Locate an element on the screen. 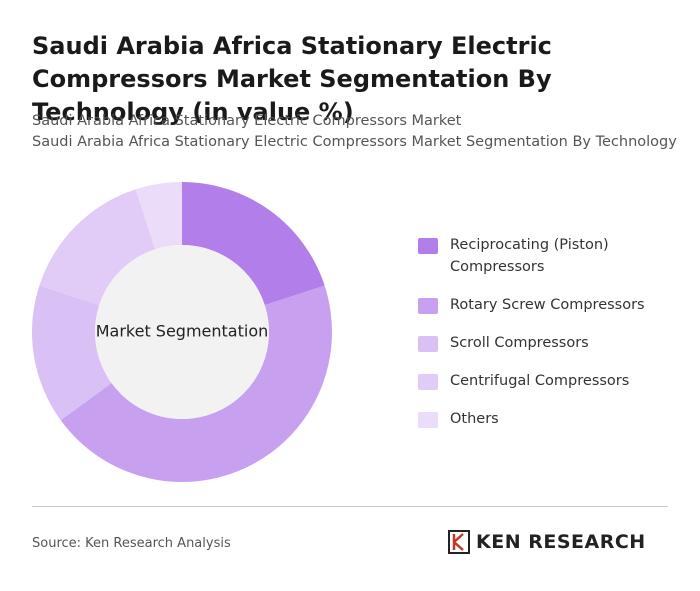 This screenshot has height=591, width=700. brand-logo: KEN RESEARCH is located at coordinates (547, 542).